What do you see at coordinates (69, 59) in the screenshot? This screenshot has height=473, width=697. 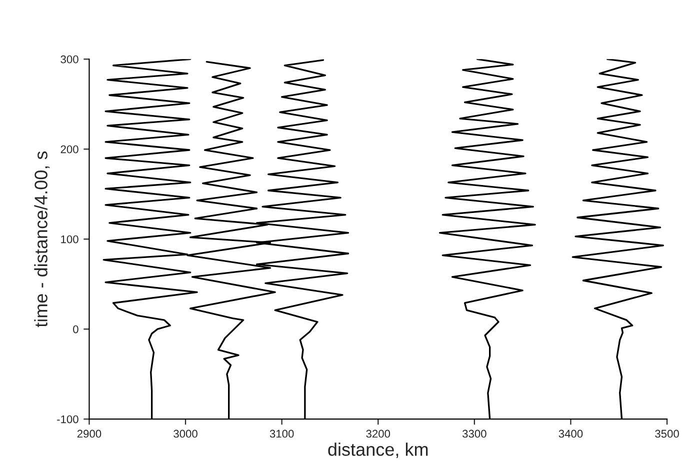 I see `y-tick-label: 300` at bounding box center [69, 59].